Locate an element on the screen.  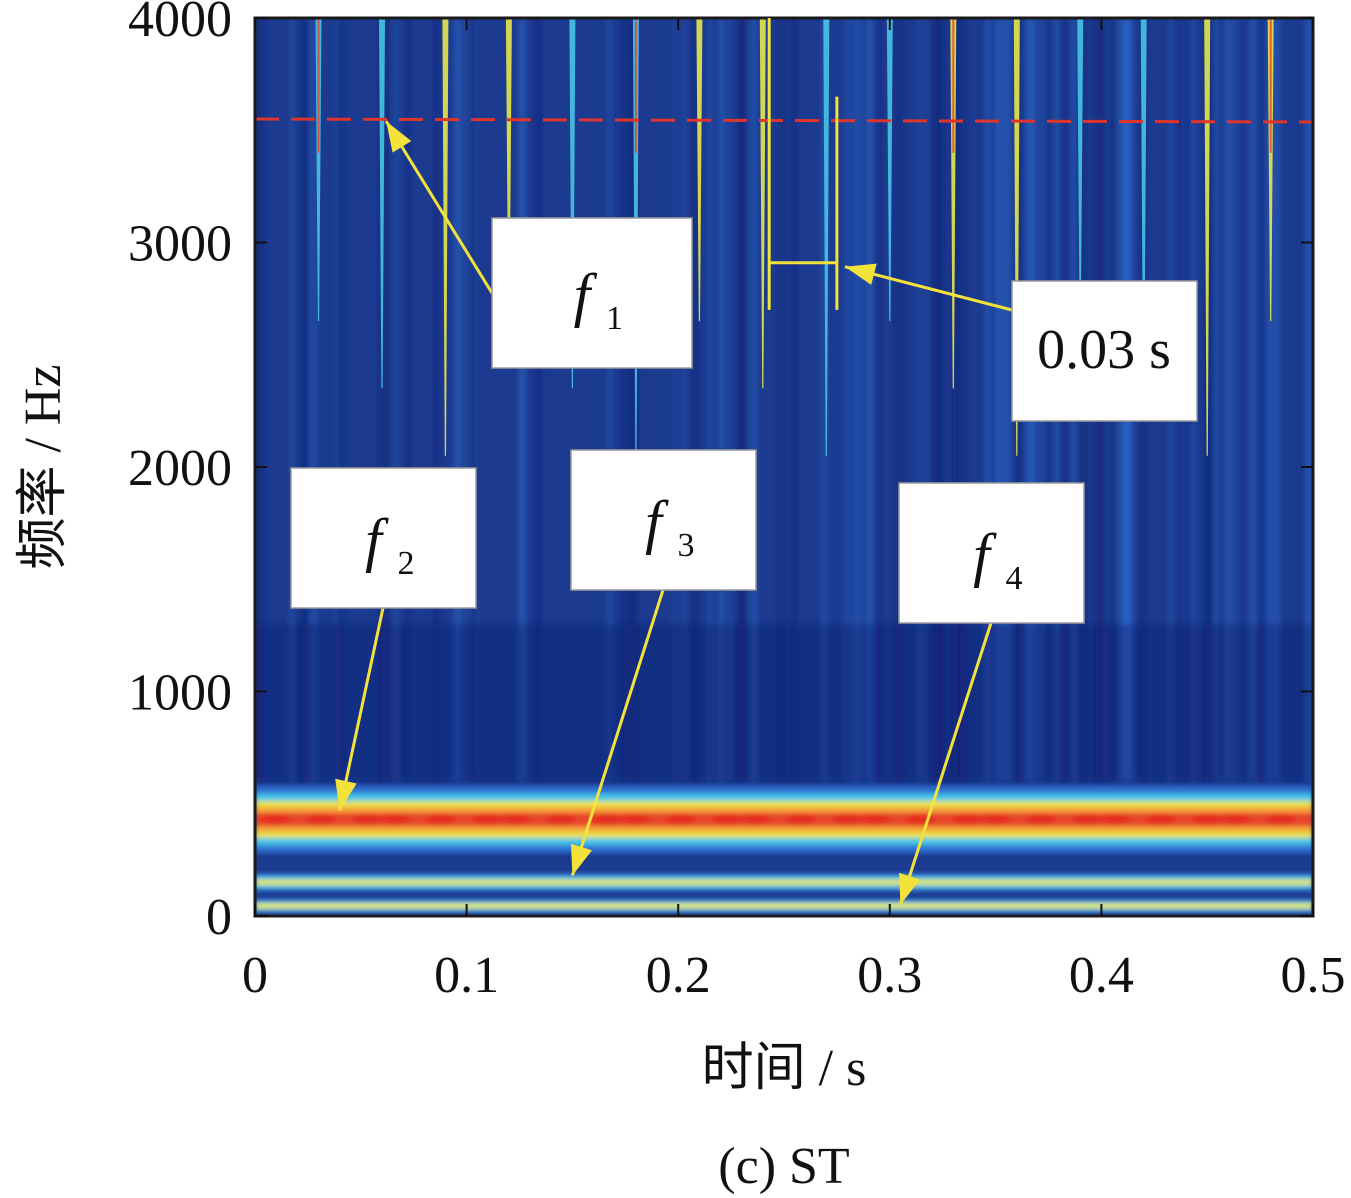
callout-f2-arrow-head is located at coordinates (346, 794).